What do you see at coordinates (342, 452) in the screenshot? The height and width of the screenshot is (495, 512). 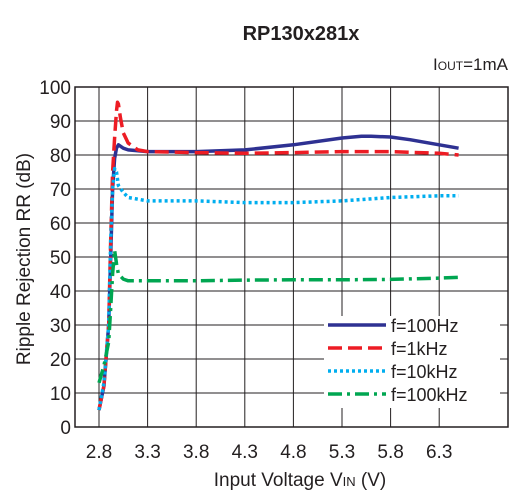 I see `x-tick-label-5: 5.3` at bounding box center [342, 452].